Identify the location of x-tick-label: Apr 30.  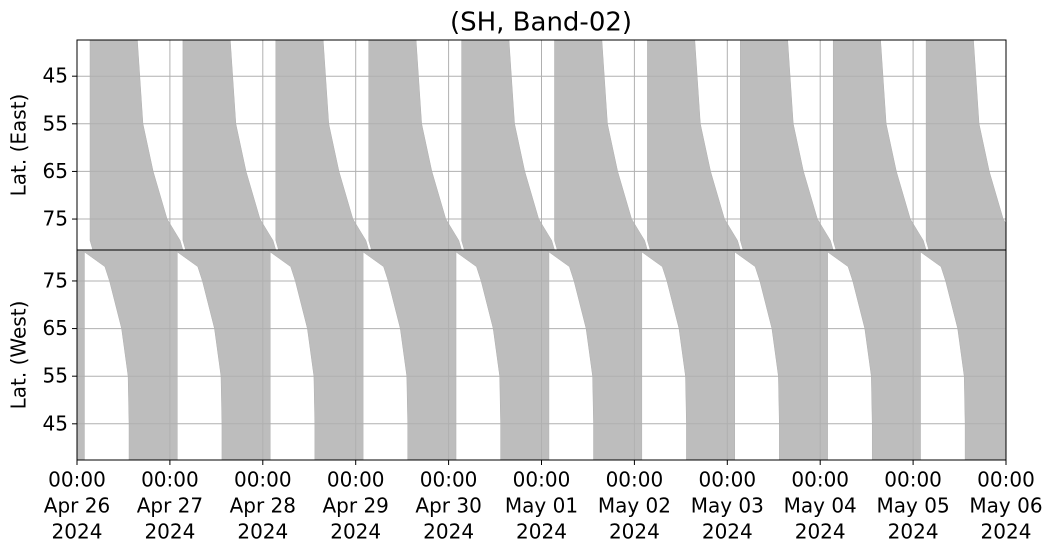
(448, 506).